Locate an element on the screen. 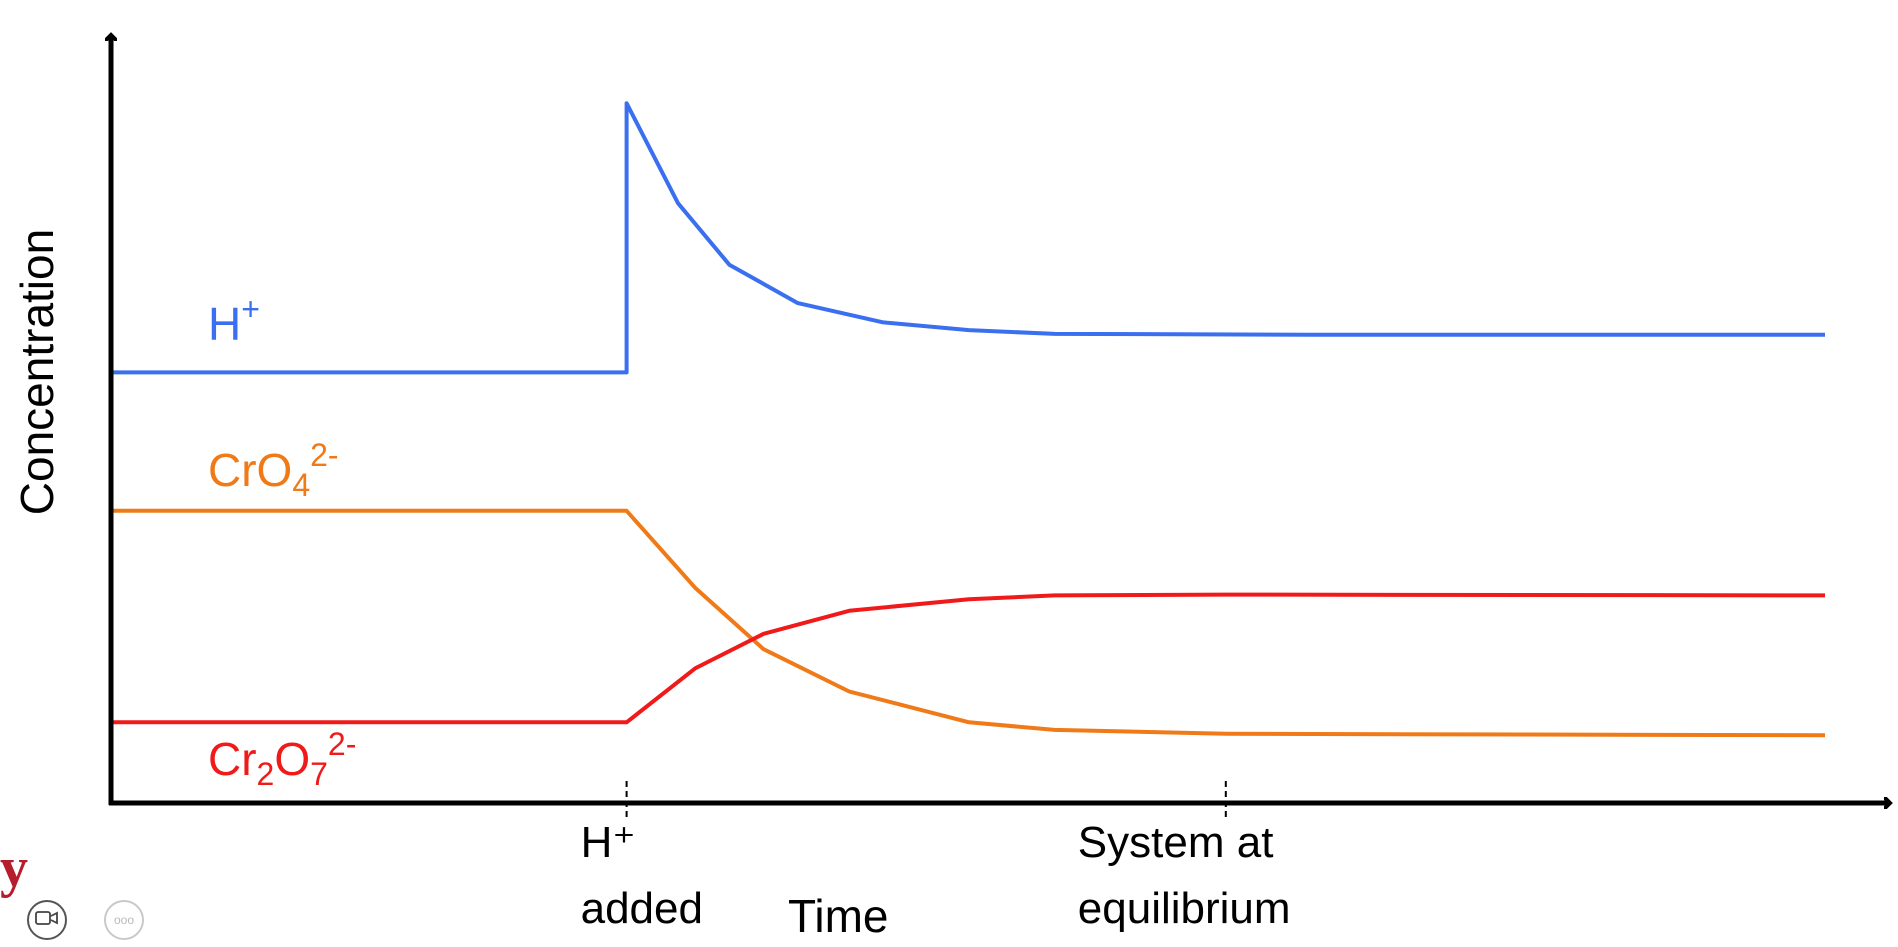 Image resolution: width=1898 pixels, height=947 pixels. video-camera-icon is located at coordinates (47, 920).